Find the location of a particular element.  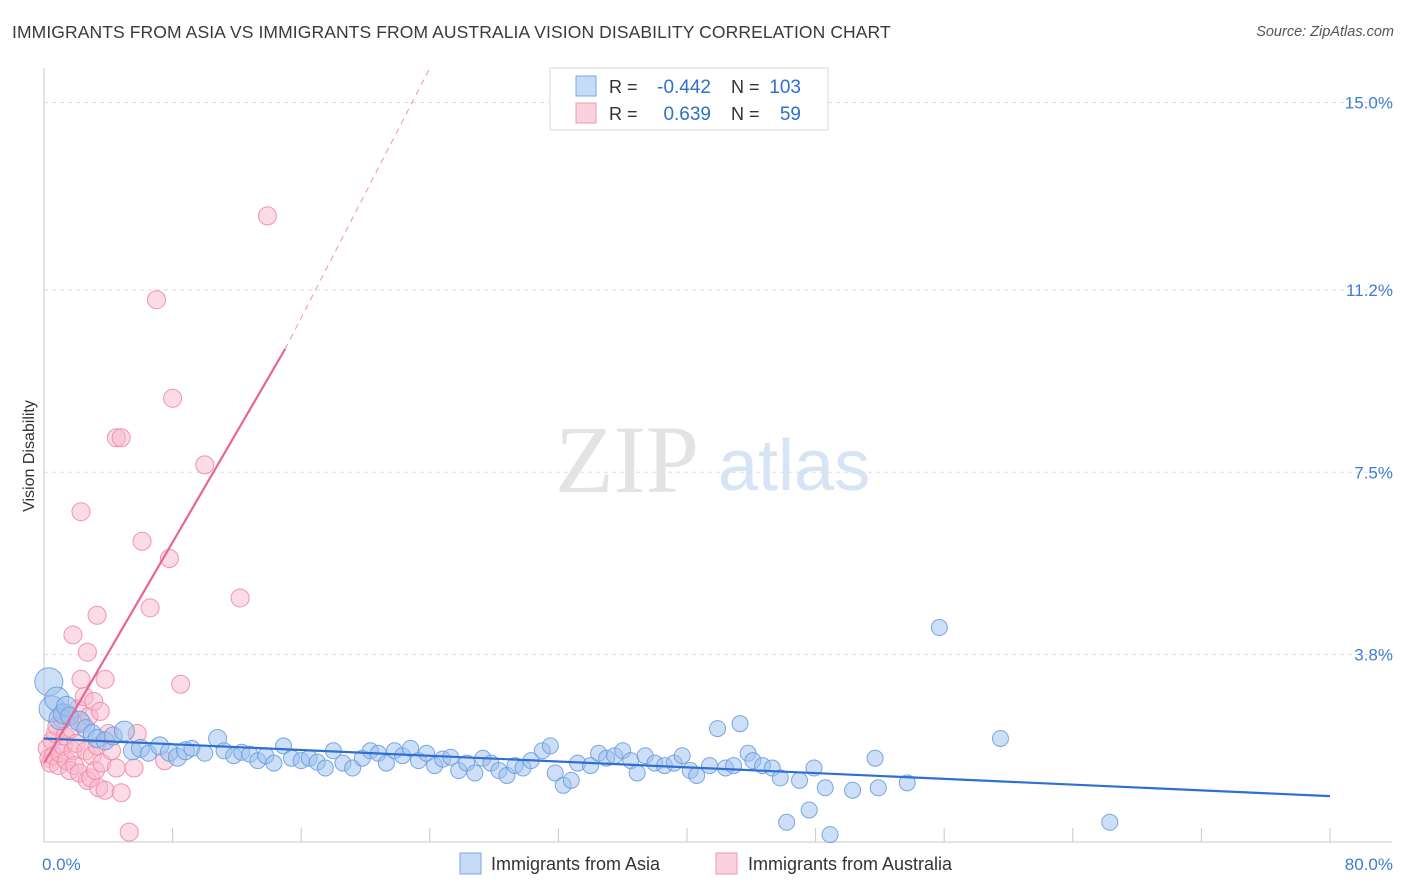

chart-source: Source: ZipAtlas.com is located at coordinates (1325, 32).